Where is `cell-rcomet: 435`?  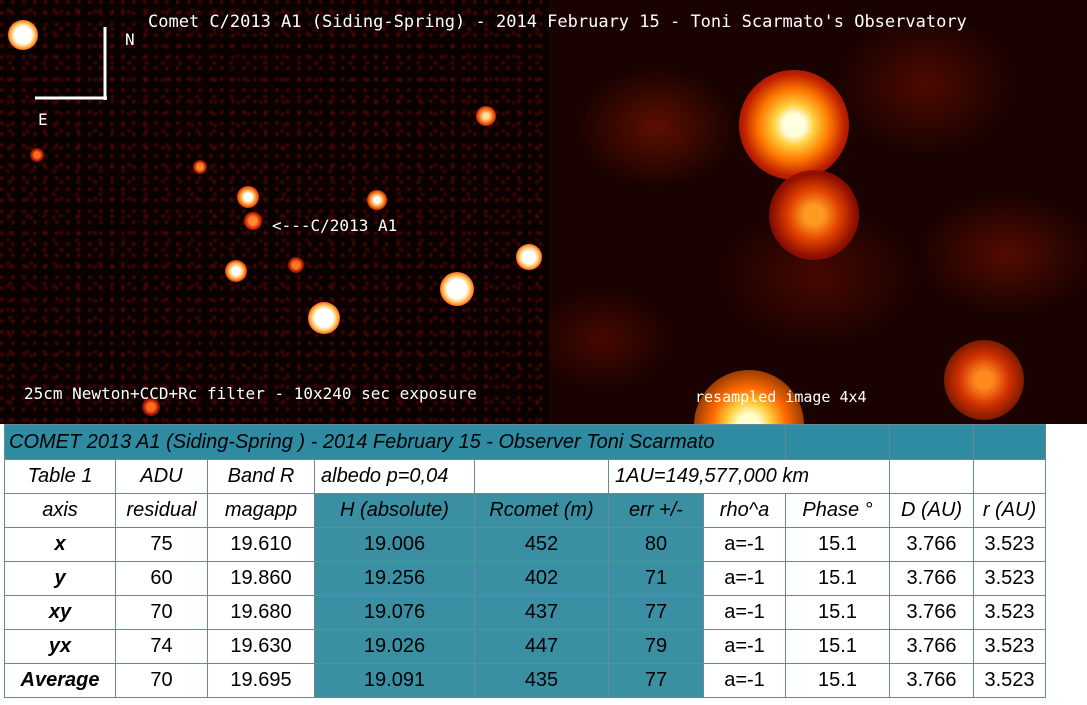
cell-rcomet: 435 is located at coordinates (541, 680).